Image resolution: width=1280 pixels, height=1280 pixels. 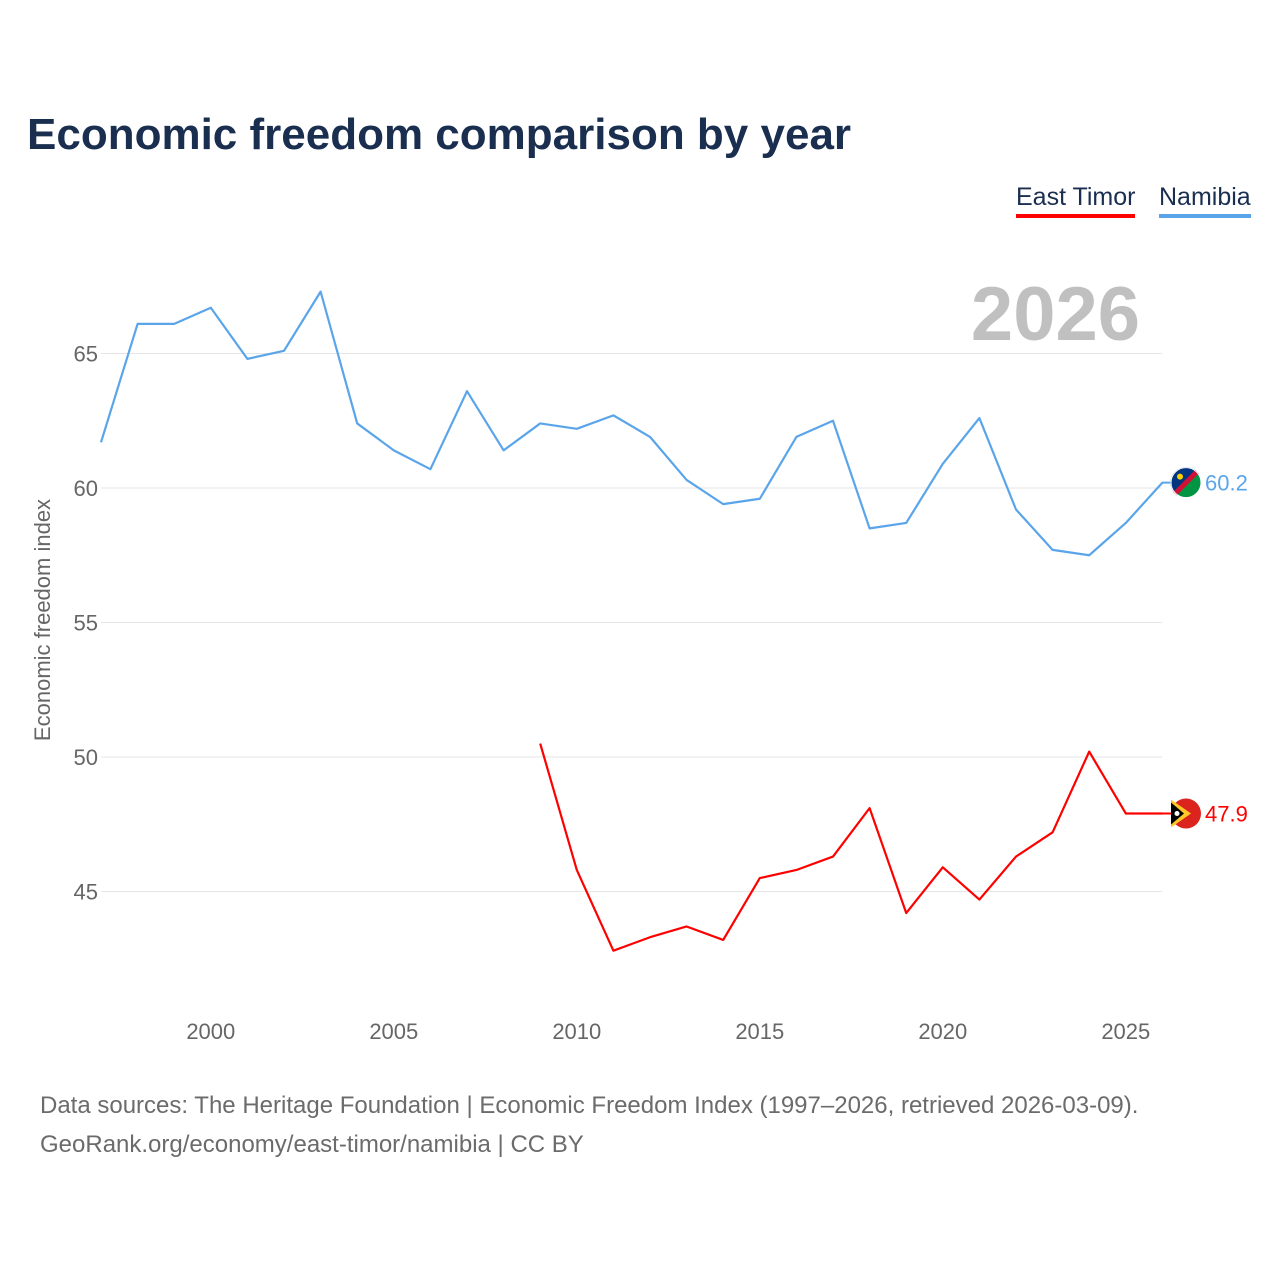 I want to click on x-tick-label: 2000, so click(x=210, y=1031).